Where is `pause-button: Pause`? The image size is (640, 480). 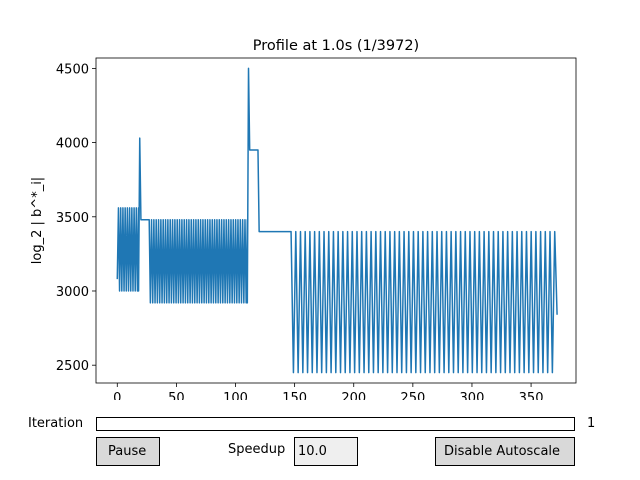 pause-button: Pause is located at coordinates (128, 451).